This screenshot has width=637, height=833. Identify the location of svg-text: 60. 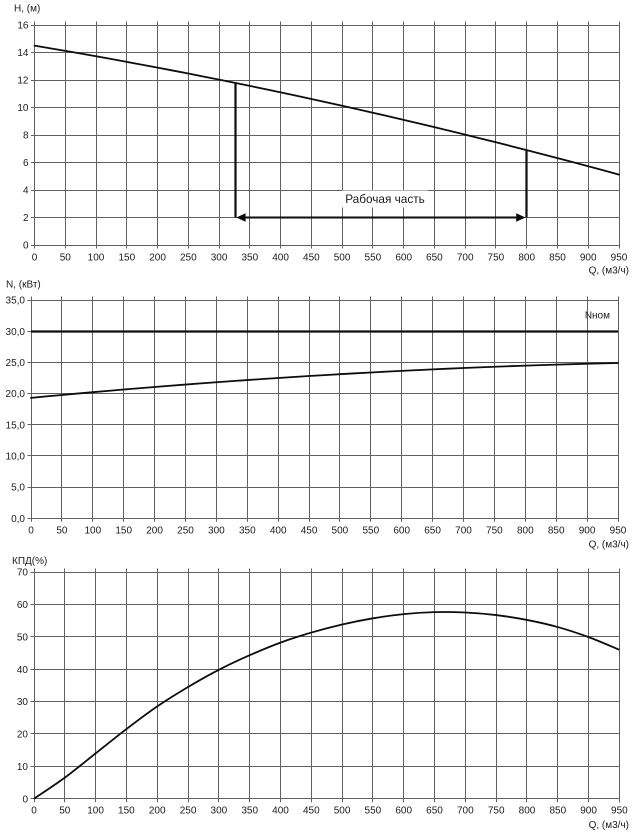
(23, 605).